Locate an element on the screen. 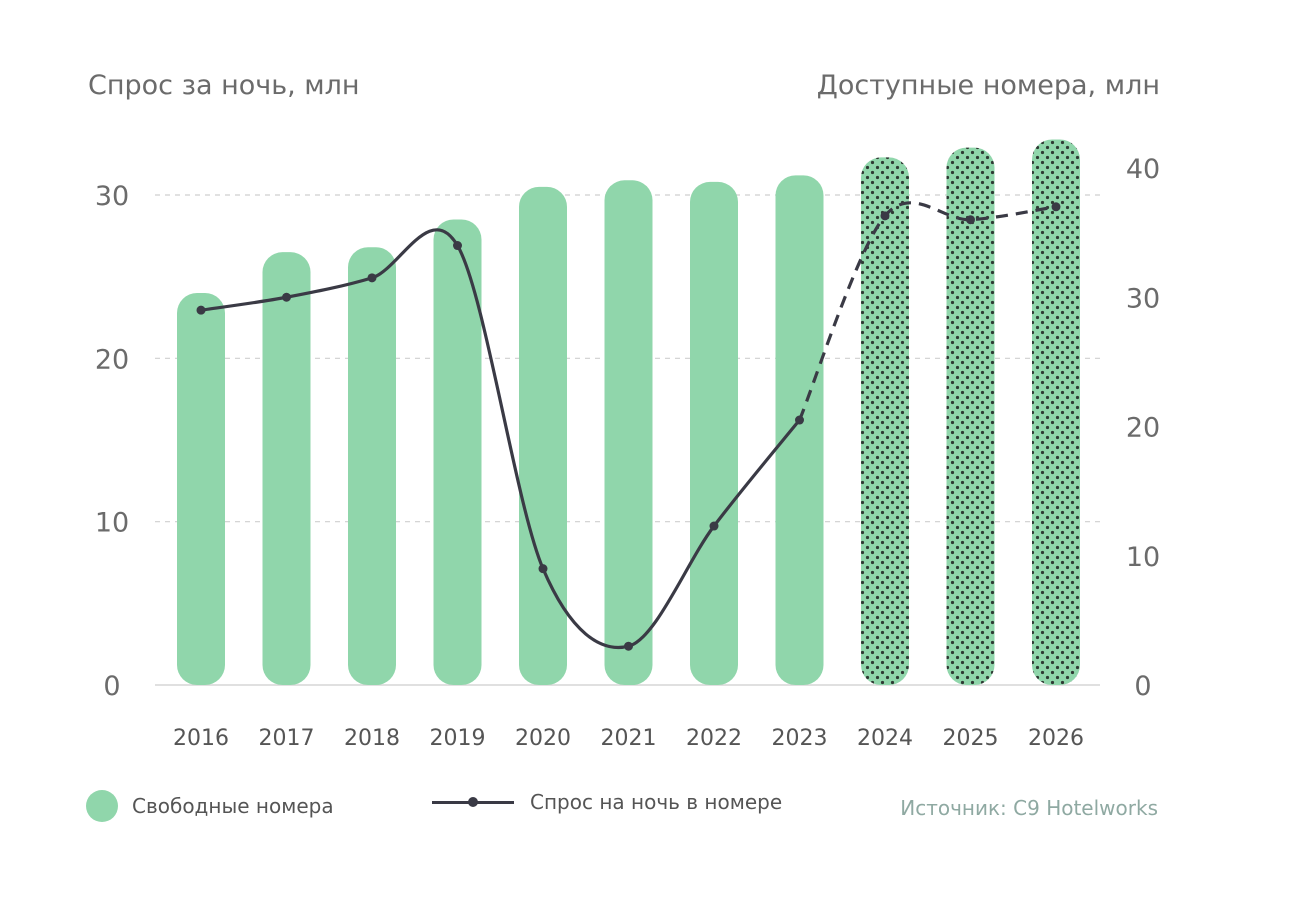 This screenshot has height=900, width=1292. x-tick-label: 2016 is located at coordinates (201, 738).